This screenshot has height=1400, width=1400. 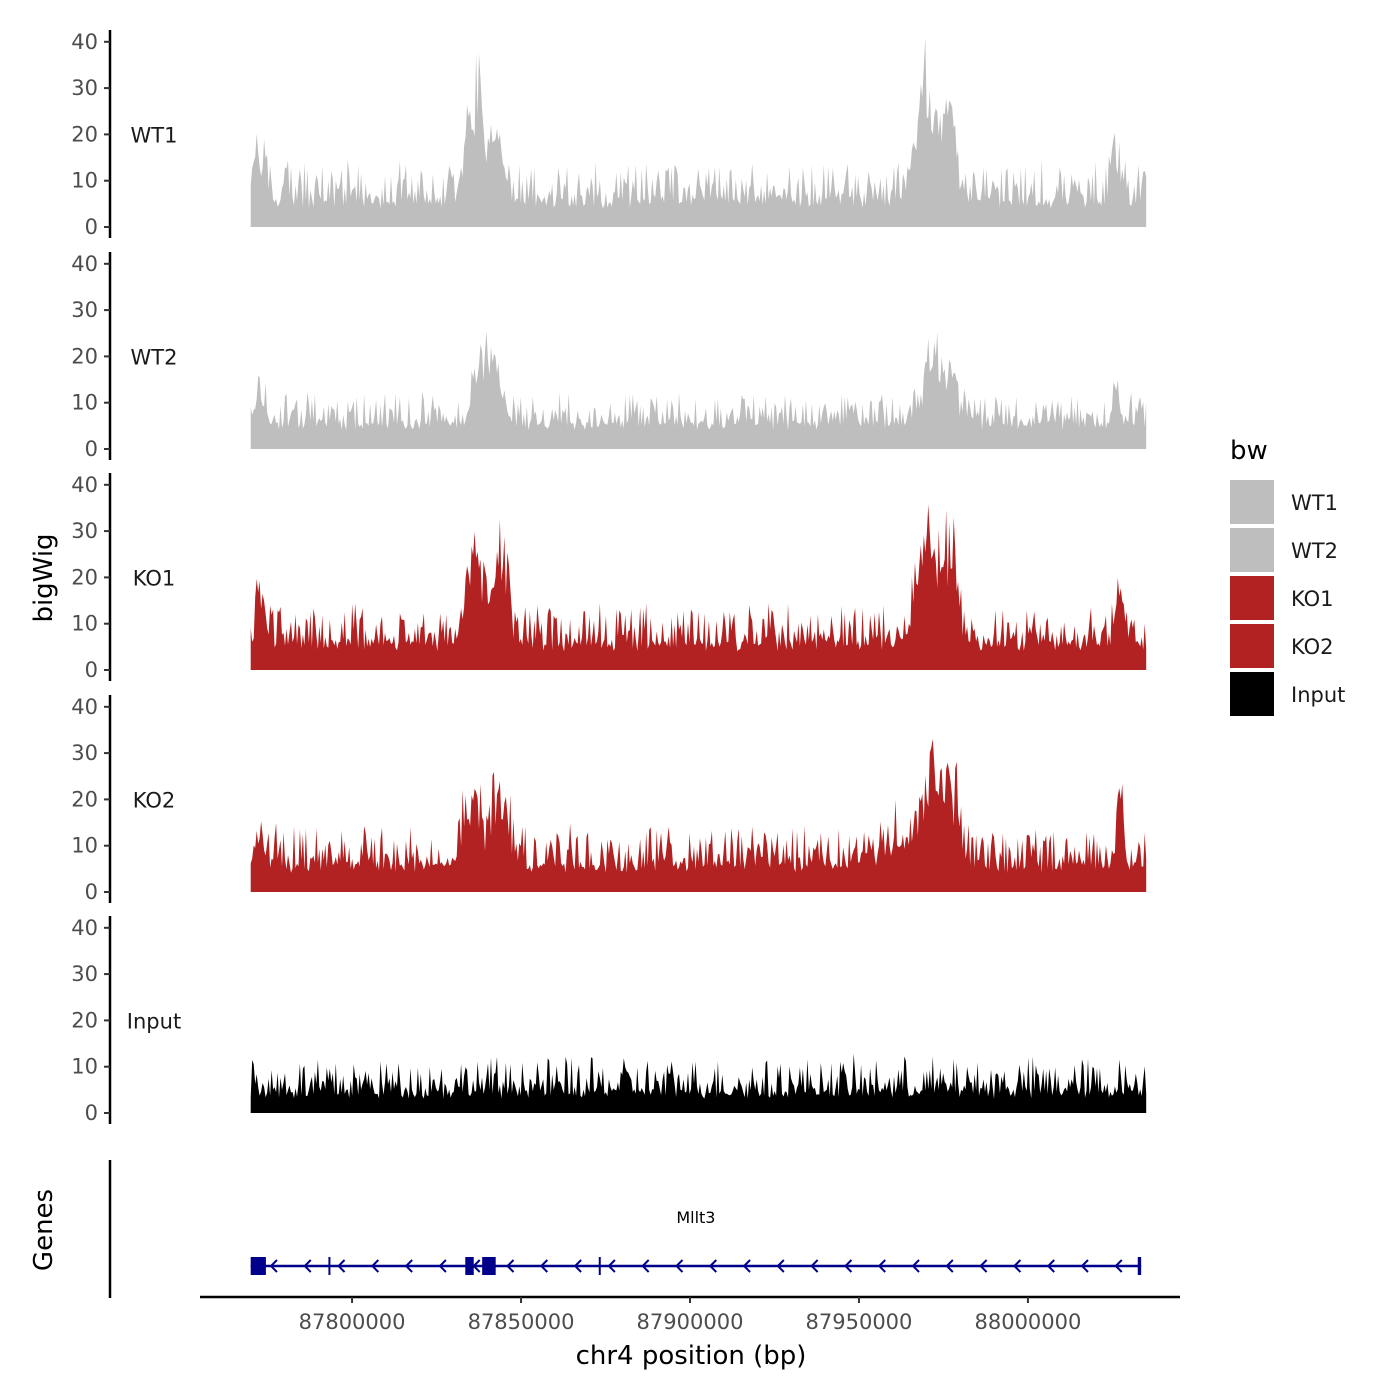 I want to click on legend-swatch-input, so click(x=1252, y=694).